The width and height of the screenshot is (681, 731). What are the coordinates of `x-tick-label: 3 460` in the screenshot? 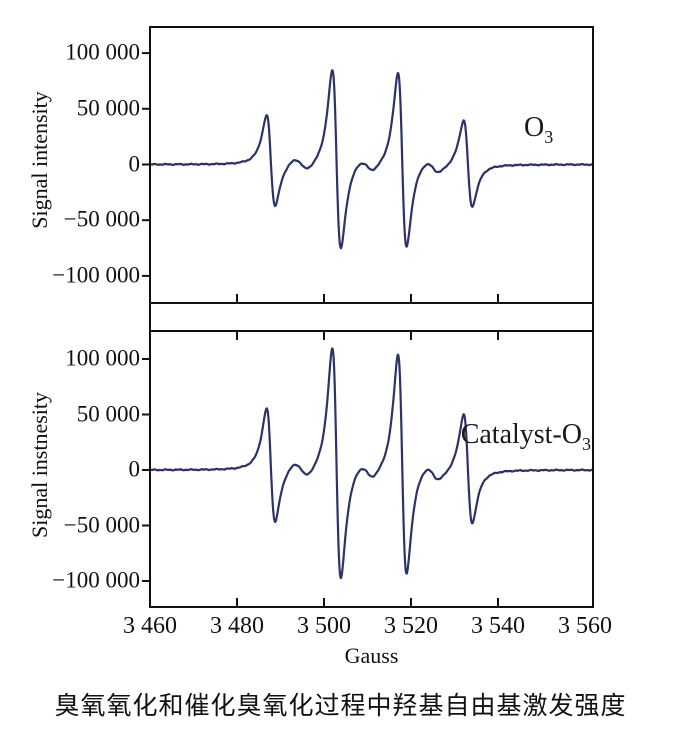 It's located at (150, 626).